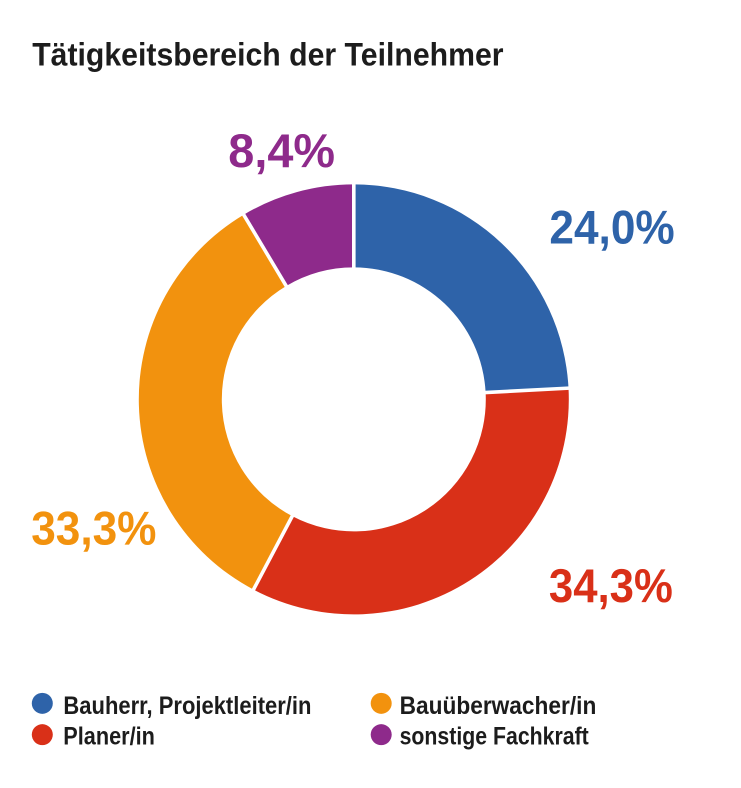  What do you see at coordinates (93, 528) in the screenshot?
I see `svg-text: 33,3%` at bounding box center [93, 528].